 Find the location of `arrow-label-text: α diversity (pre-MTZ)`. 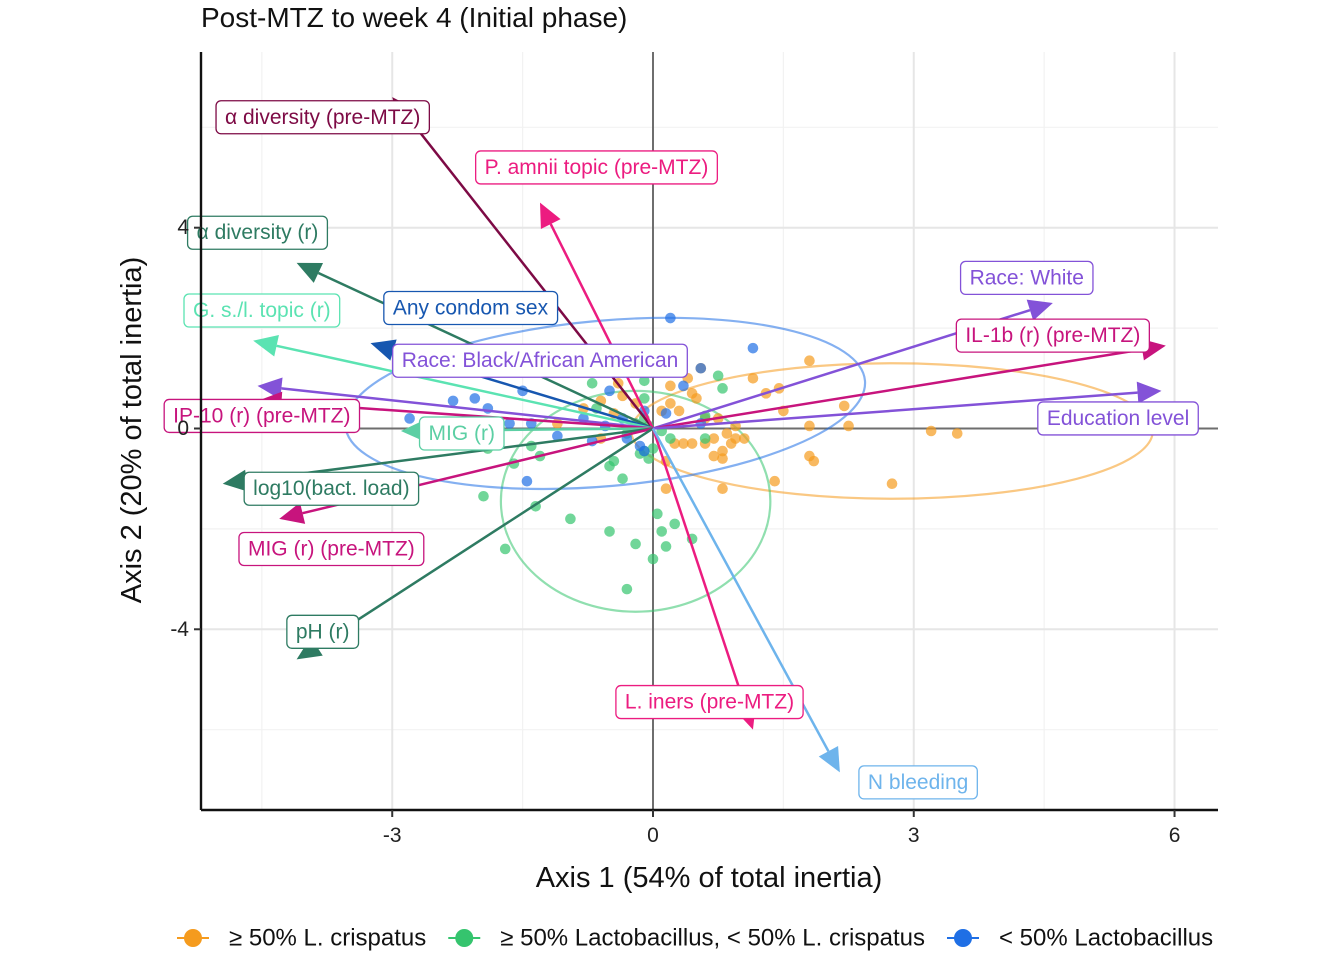

arrow-label-text: α diversity (pre-MTZ) is located at coordinates (322, 117).